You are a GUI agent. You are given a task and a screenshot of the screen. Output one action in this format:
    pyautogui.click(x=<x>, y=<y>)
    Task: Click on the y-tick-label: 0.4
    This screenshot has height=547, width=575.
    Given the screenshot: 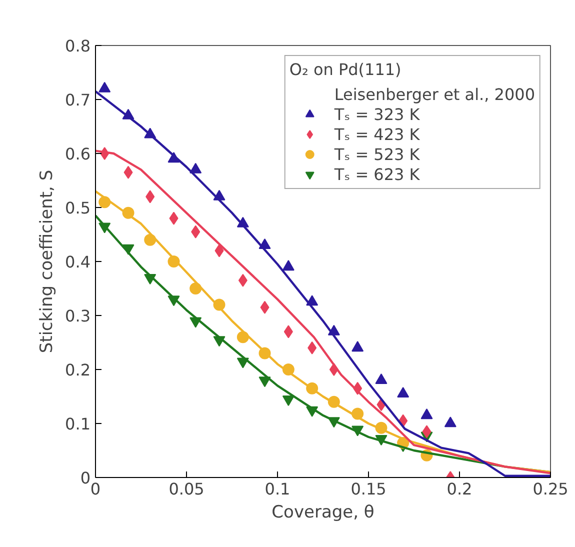 What is the action you would take?
    pyautogui.click(x=78, y=262)
    